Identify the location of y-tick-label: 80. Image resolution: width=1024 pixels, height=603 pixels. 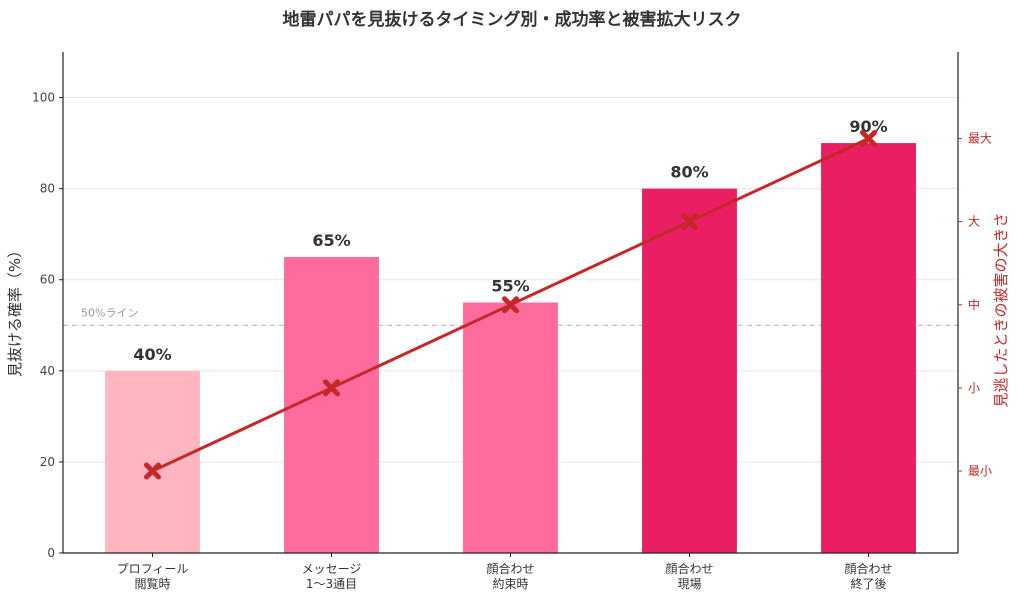
(47, 189).